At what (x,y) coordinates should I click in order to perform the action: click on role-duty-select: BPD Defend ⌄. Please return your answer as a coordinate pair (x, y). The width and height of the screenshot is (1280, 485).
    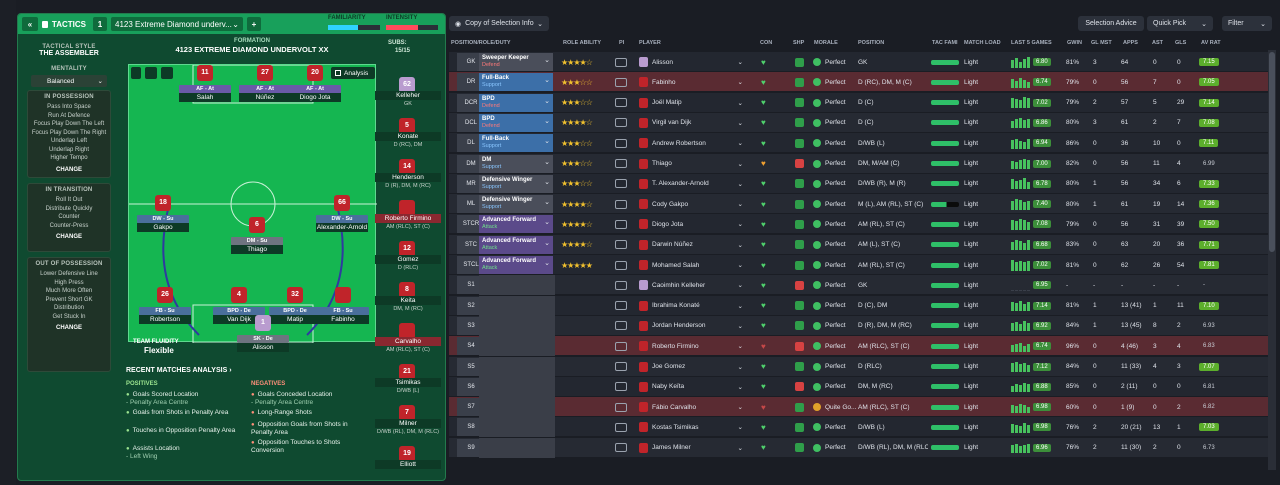
    Looking at the image, I should click on (516, 122).